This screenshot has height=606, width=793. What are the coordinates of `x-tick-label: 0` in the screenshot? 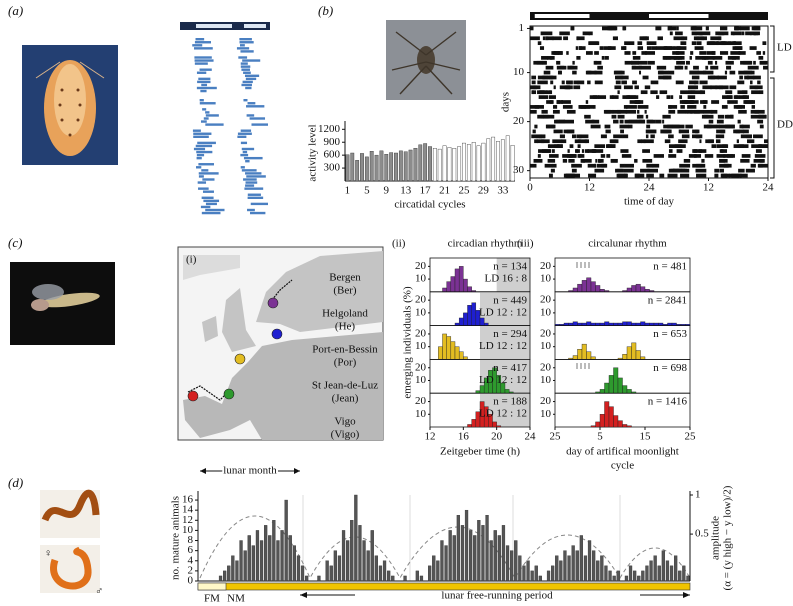 It's located at (530, 188).